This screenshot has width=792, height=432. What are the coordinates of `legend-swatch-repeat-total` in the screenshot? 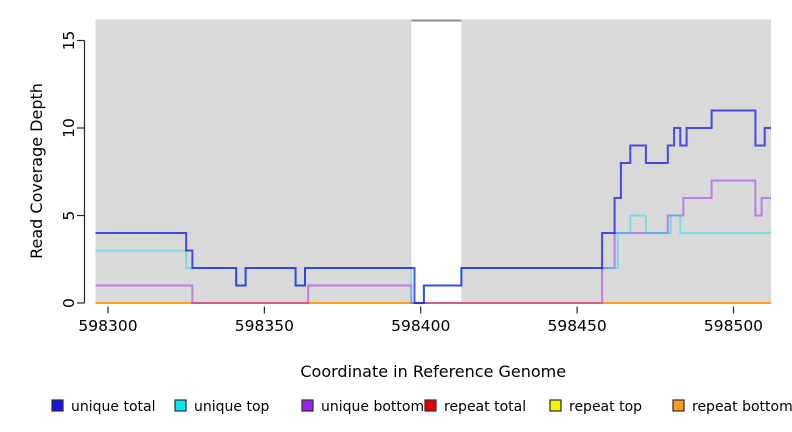 It's located at (430, 405).